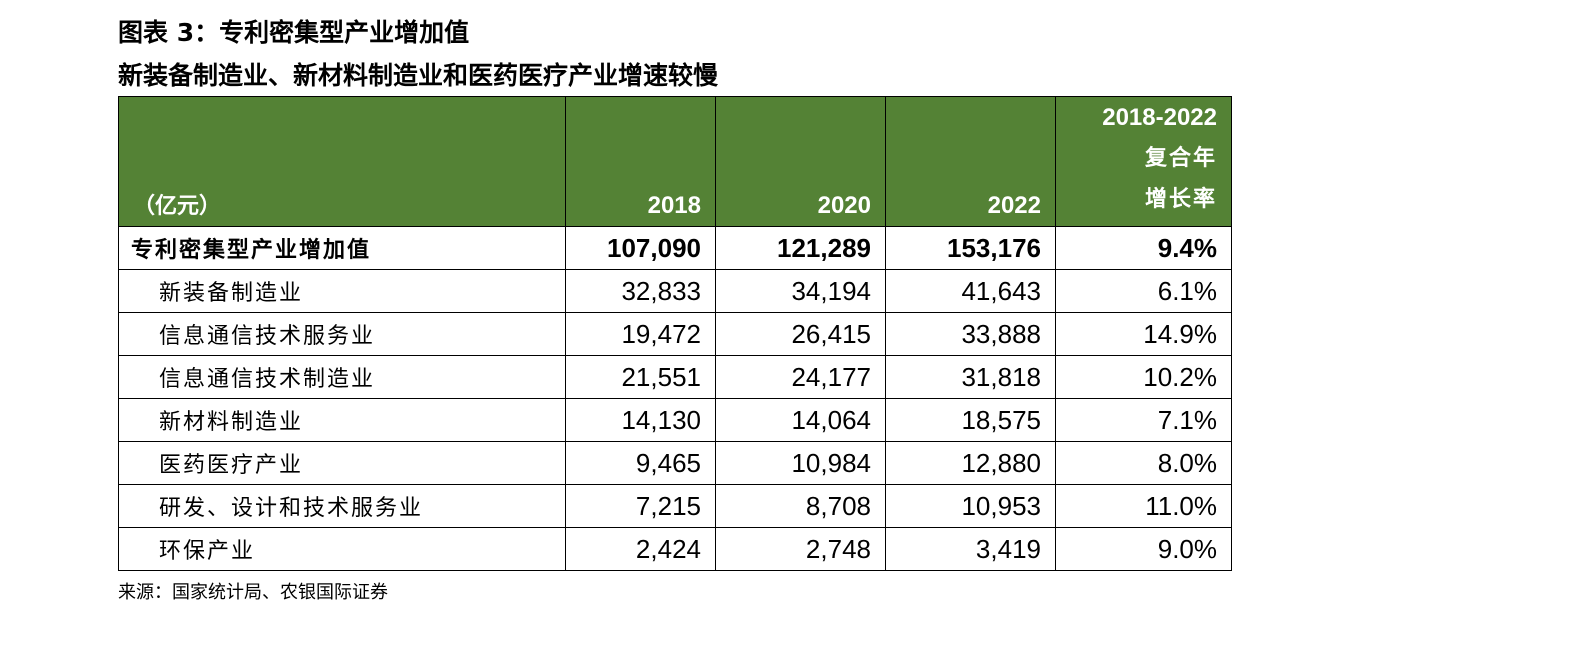 This screenshot has height=652, width=1576. I want to click on table-row: 信息通信技术制造业 21,551 24,177 31,818 10.2%, so click(675, 377).